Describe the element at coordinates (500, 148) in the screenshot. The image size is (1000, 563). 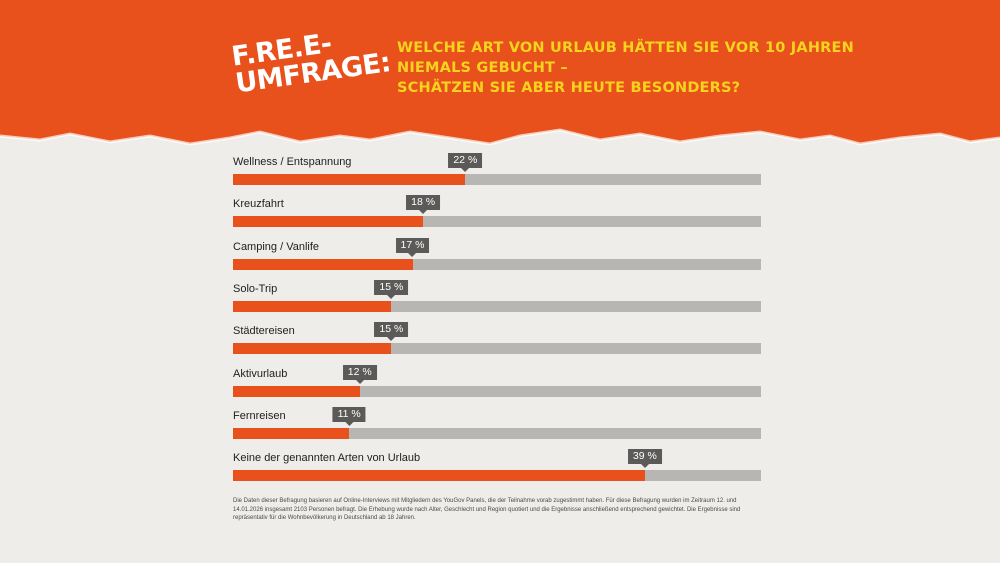
I see `torn-paper-edge` at that location.